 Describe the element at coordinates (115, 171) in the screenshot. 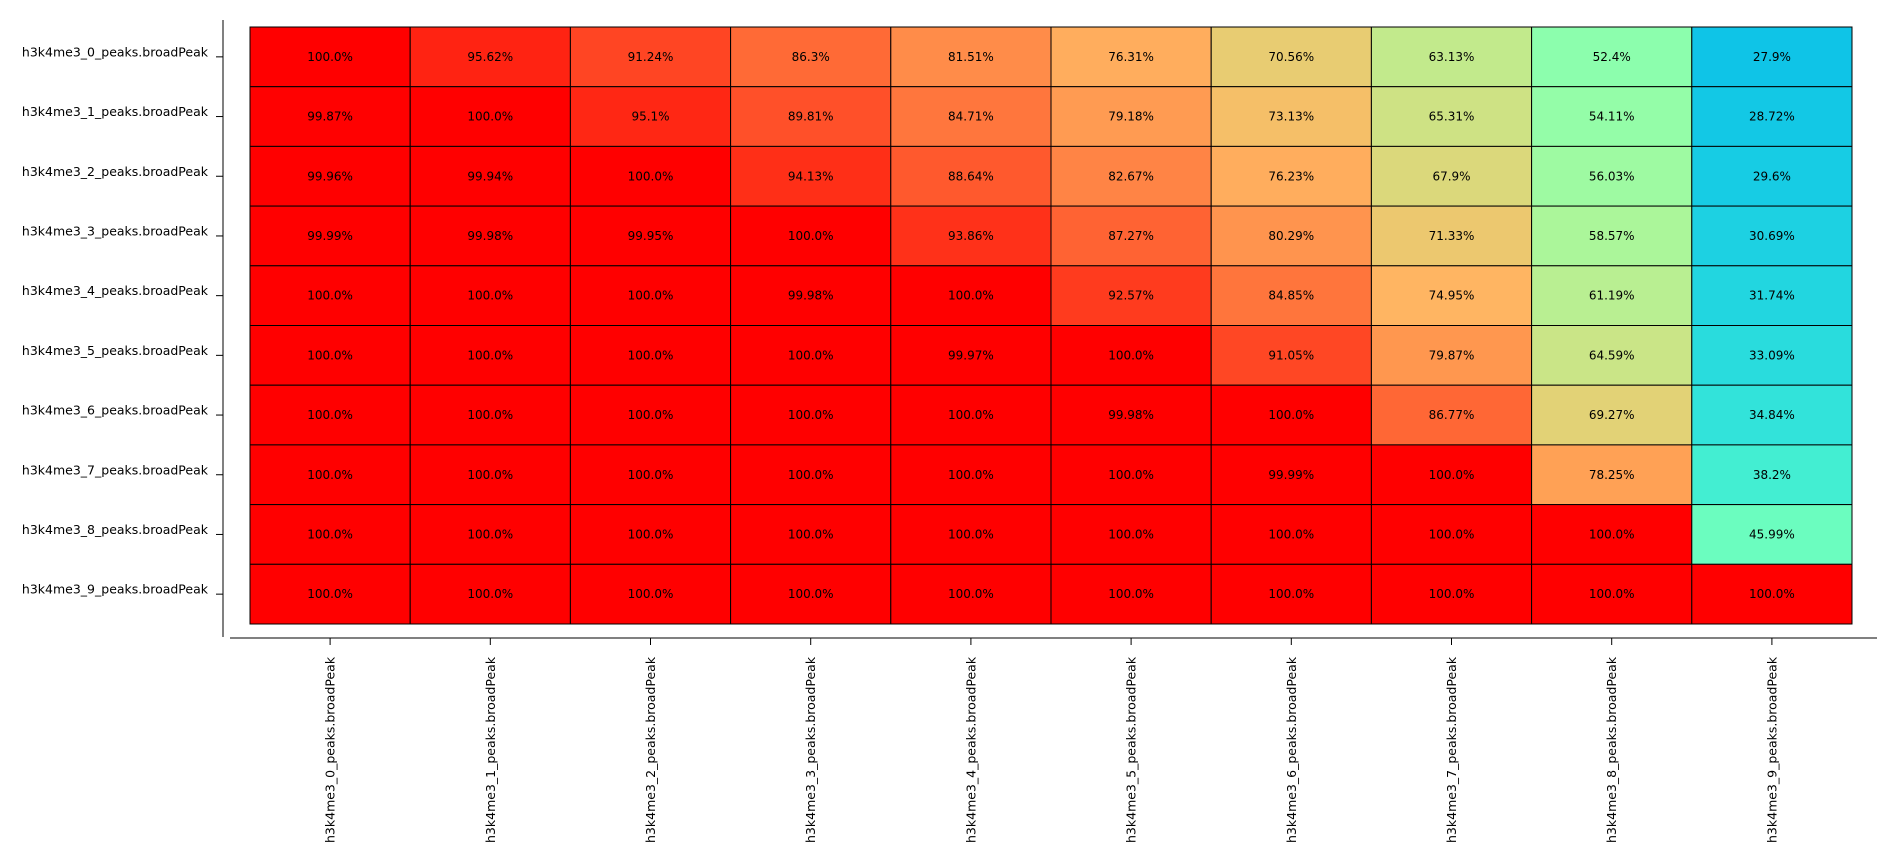

I see `y-tick-label: h3k4me3_2_peaks.broadPeak` at that location.